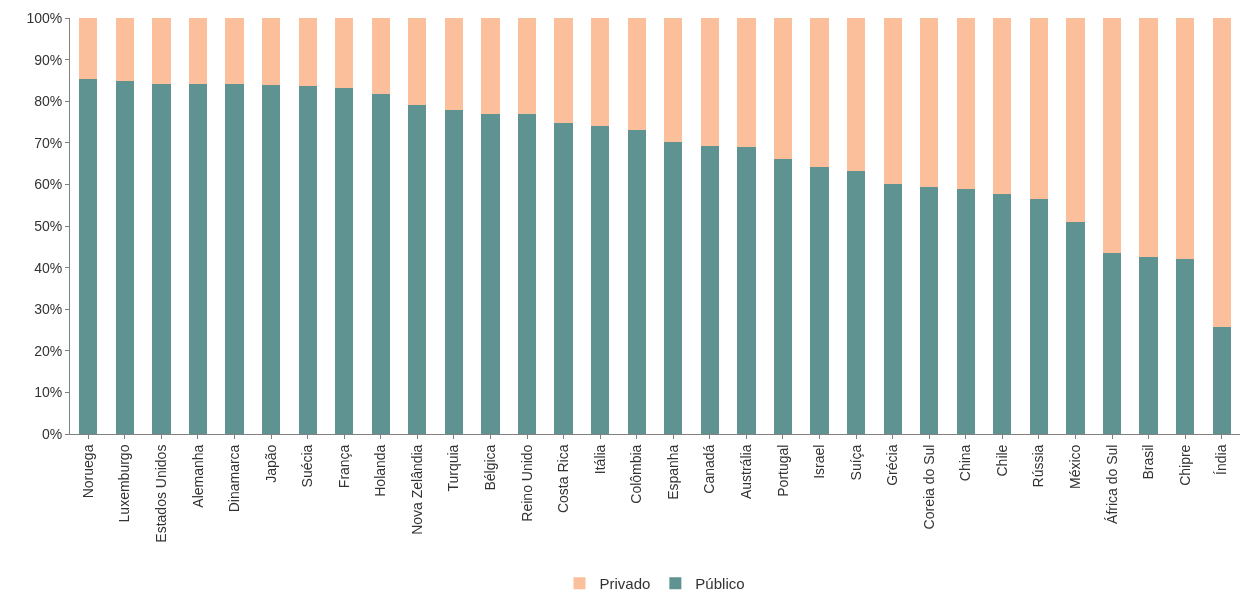  Describe the element at coordinates (855, 462) in the screenshot. I see `x-tick-label: Suíça` at that location.